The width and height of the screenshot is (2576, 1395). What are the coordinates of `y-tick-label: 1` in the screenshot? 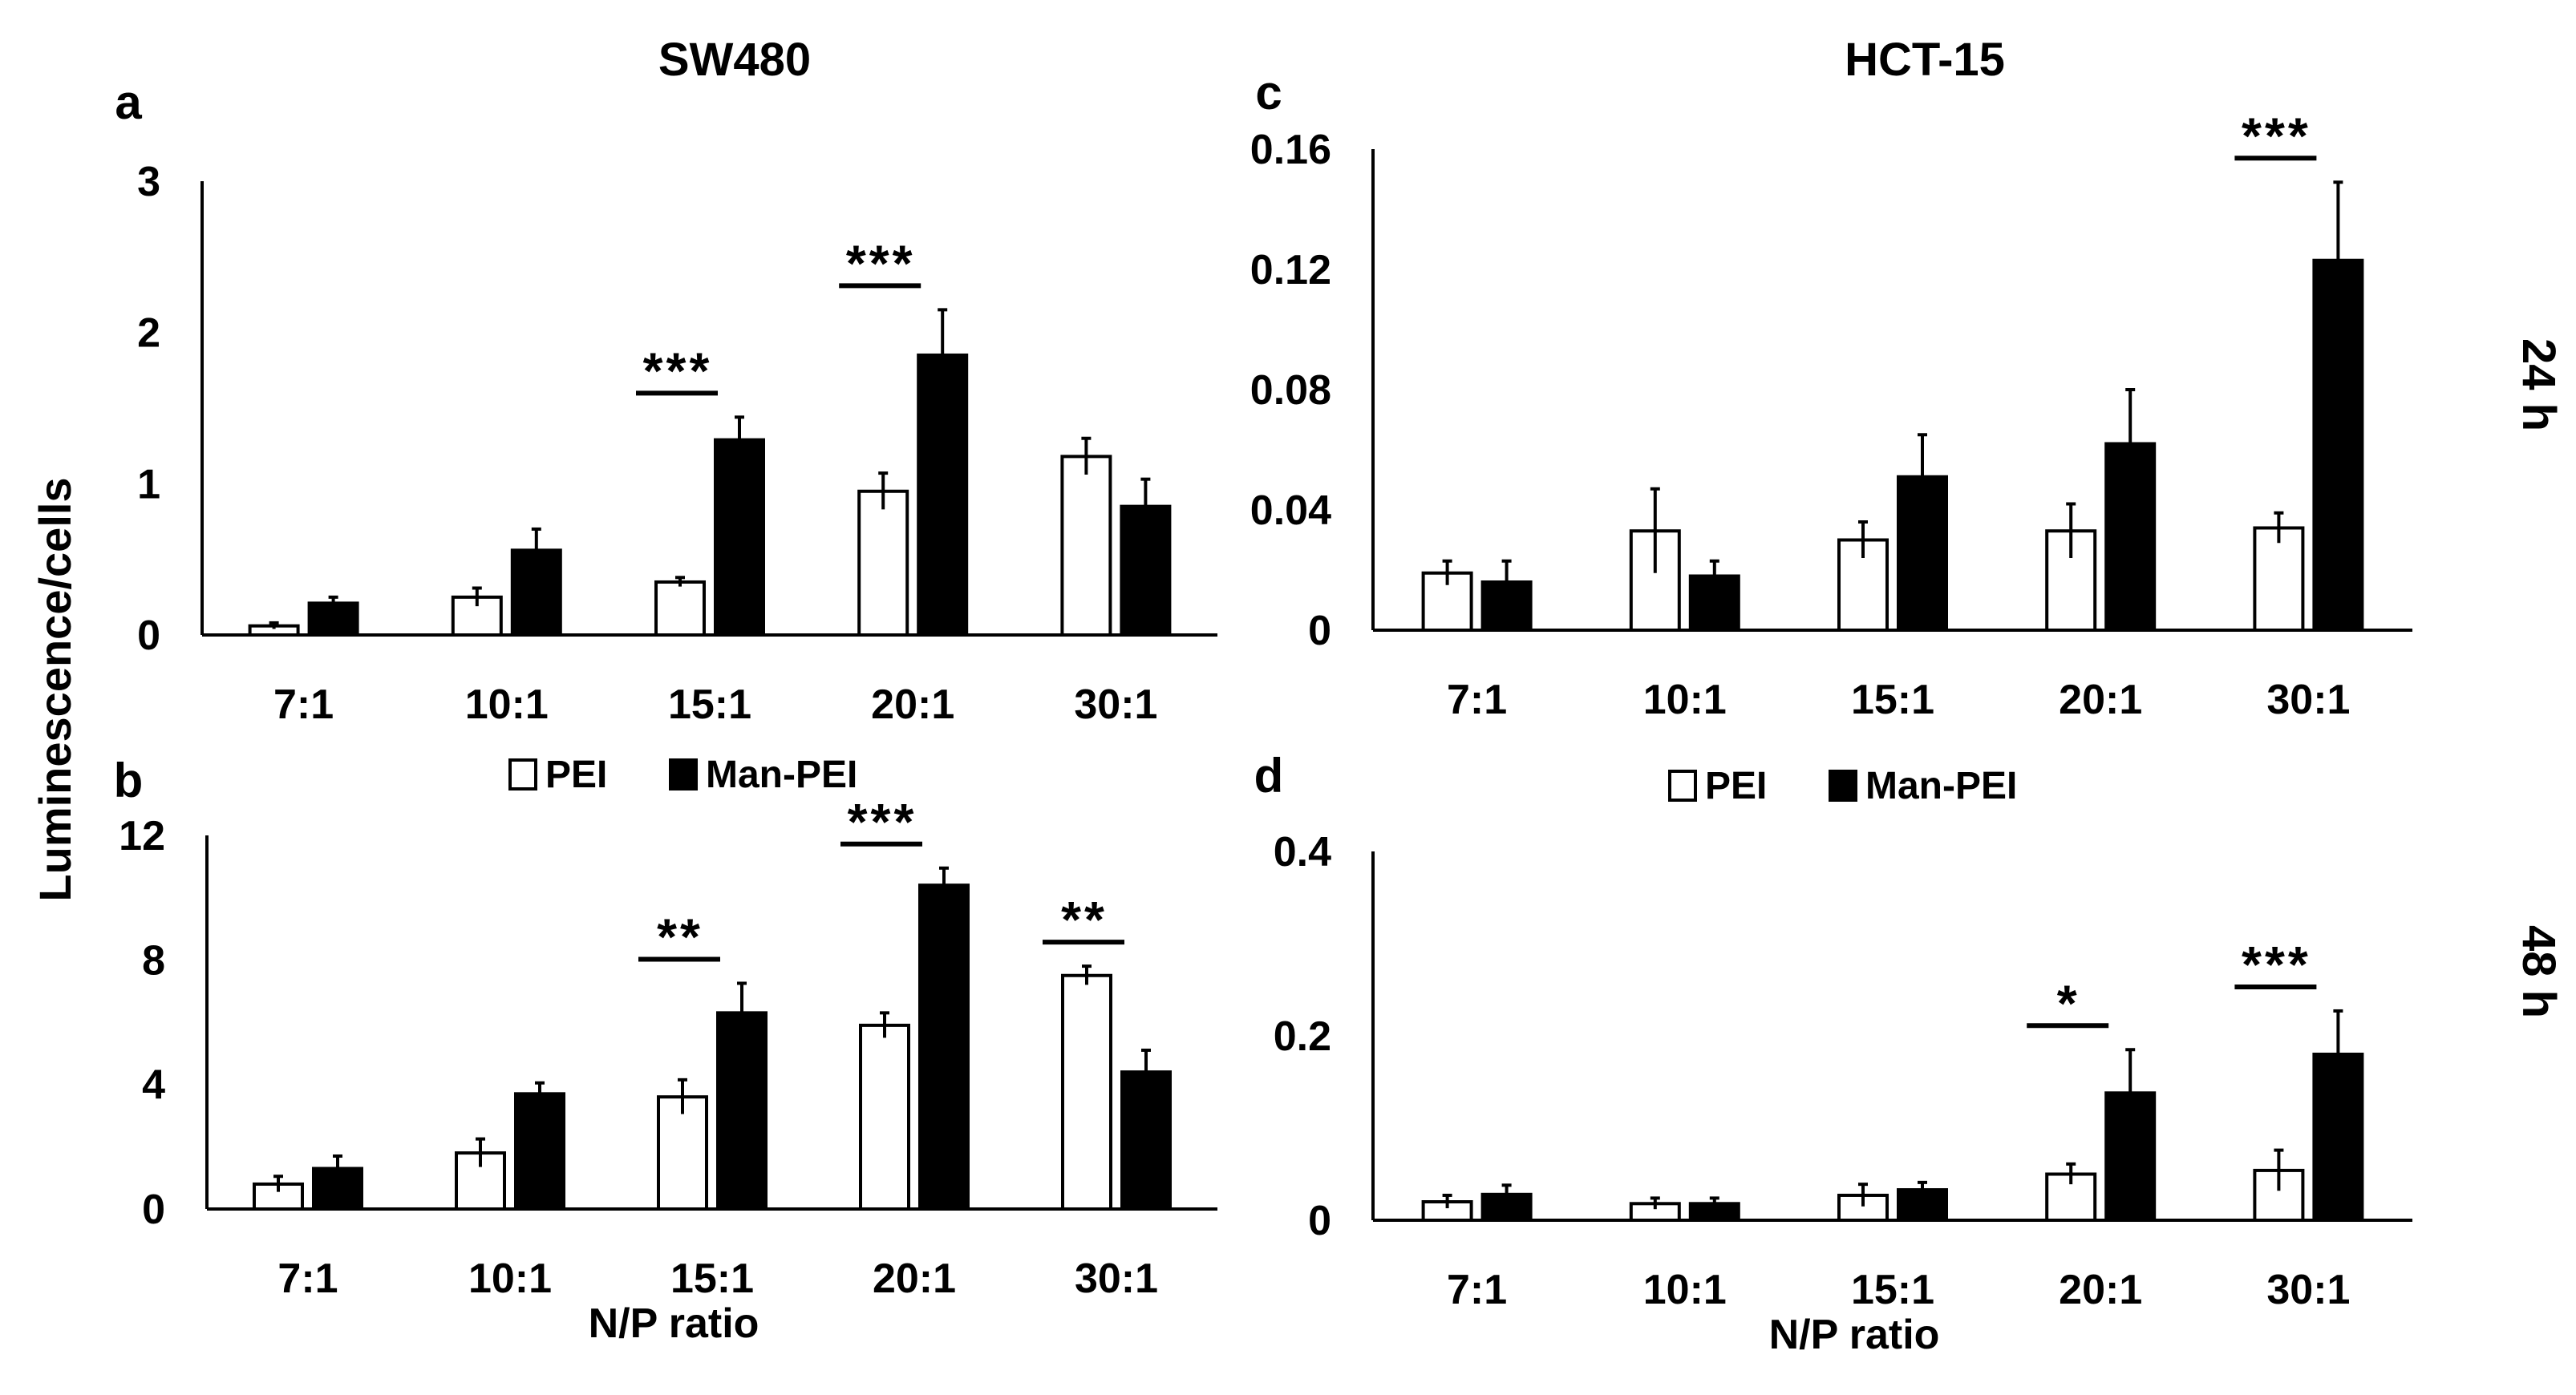 It's located at (148, 484).